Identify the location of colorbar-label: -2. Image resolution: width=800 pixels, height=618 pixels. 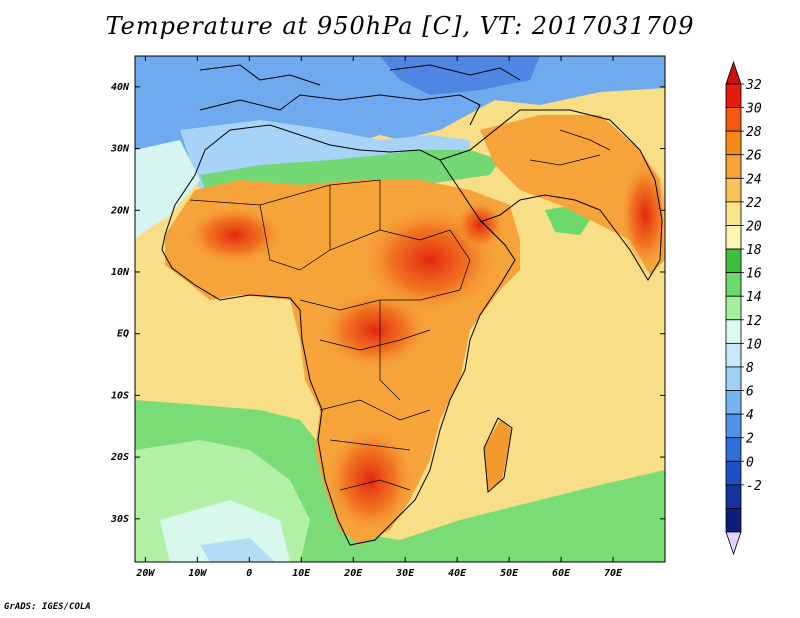
(754, 486).